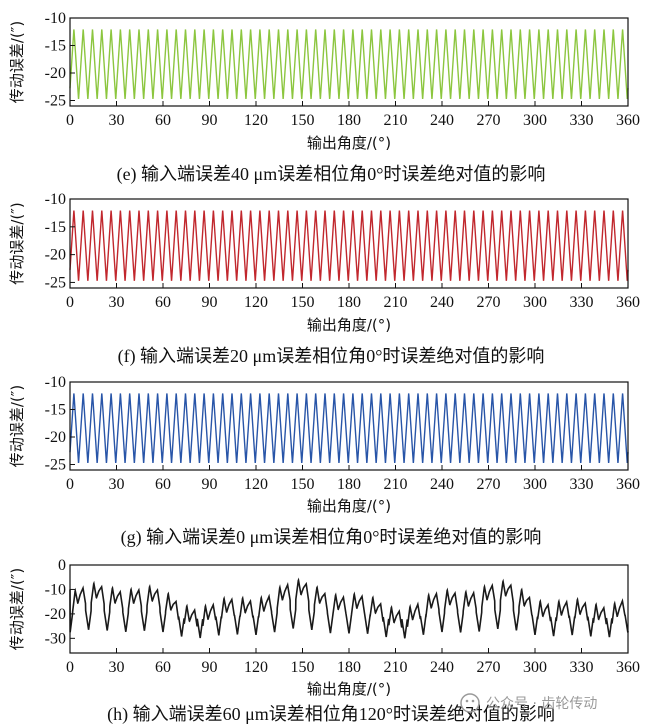 Image resolution: width=662 pixels, height=728 pixels. Describe the element at coordinates (331, 714) in the screenshot. I see `panel-caption: (h) 输入端误差60 μm误差相位角120°时误差绝对值的影响` at that location.